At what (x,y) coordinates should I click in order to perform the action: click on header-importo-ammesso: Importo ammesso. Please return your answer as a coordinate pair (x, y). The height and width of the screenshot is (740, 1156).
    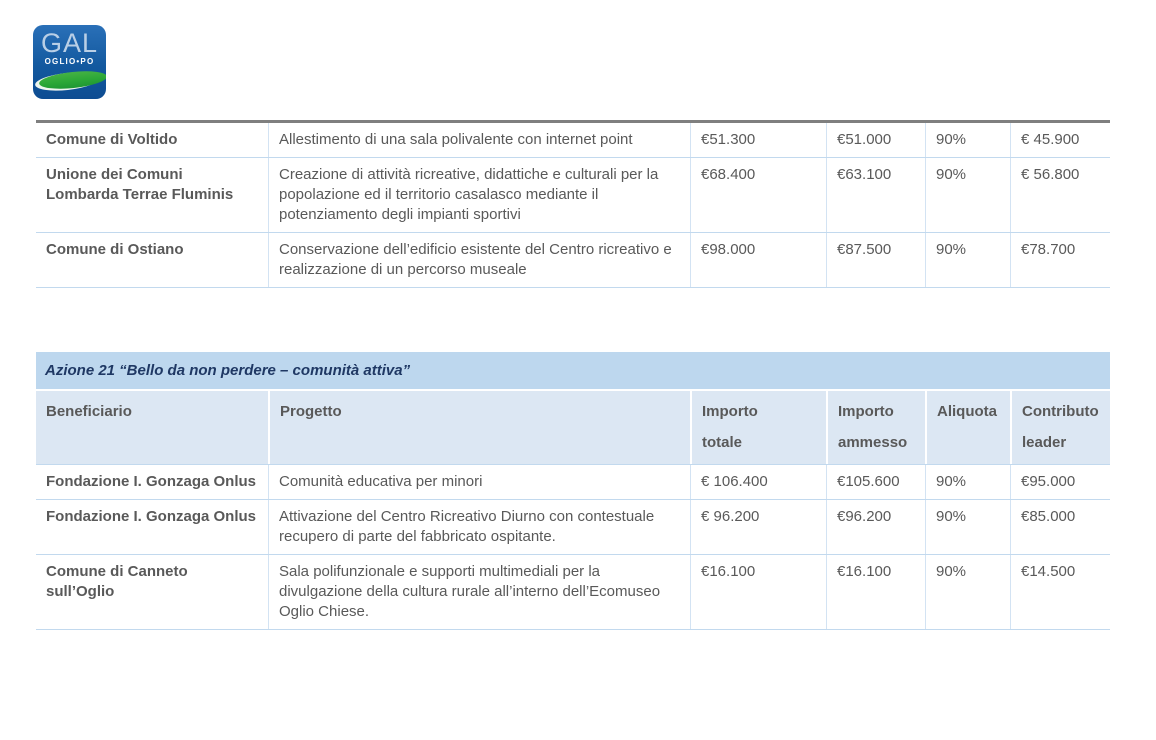
    Looking at the image, I should click on (875, 427).